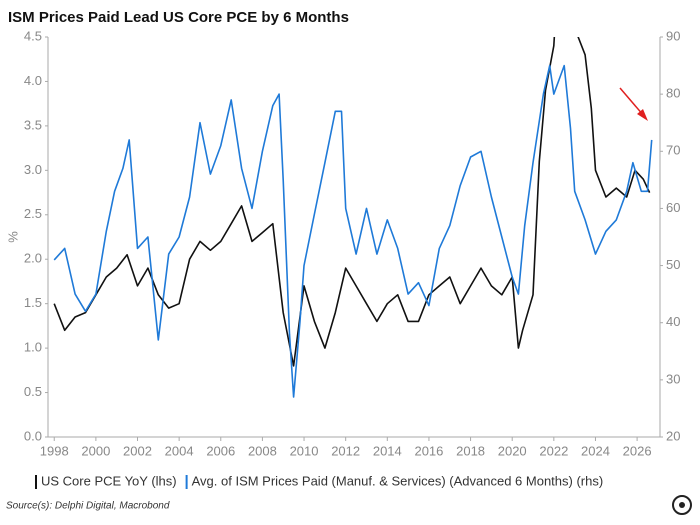 The height and width of the screenshot is (525, 700). What do you see at coordinates (470, 450) in the screenshot?
I see `x-tick-label: 2018` at bounding box center [470, 450].